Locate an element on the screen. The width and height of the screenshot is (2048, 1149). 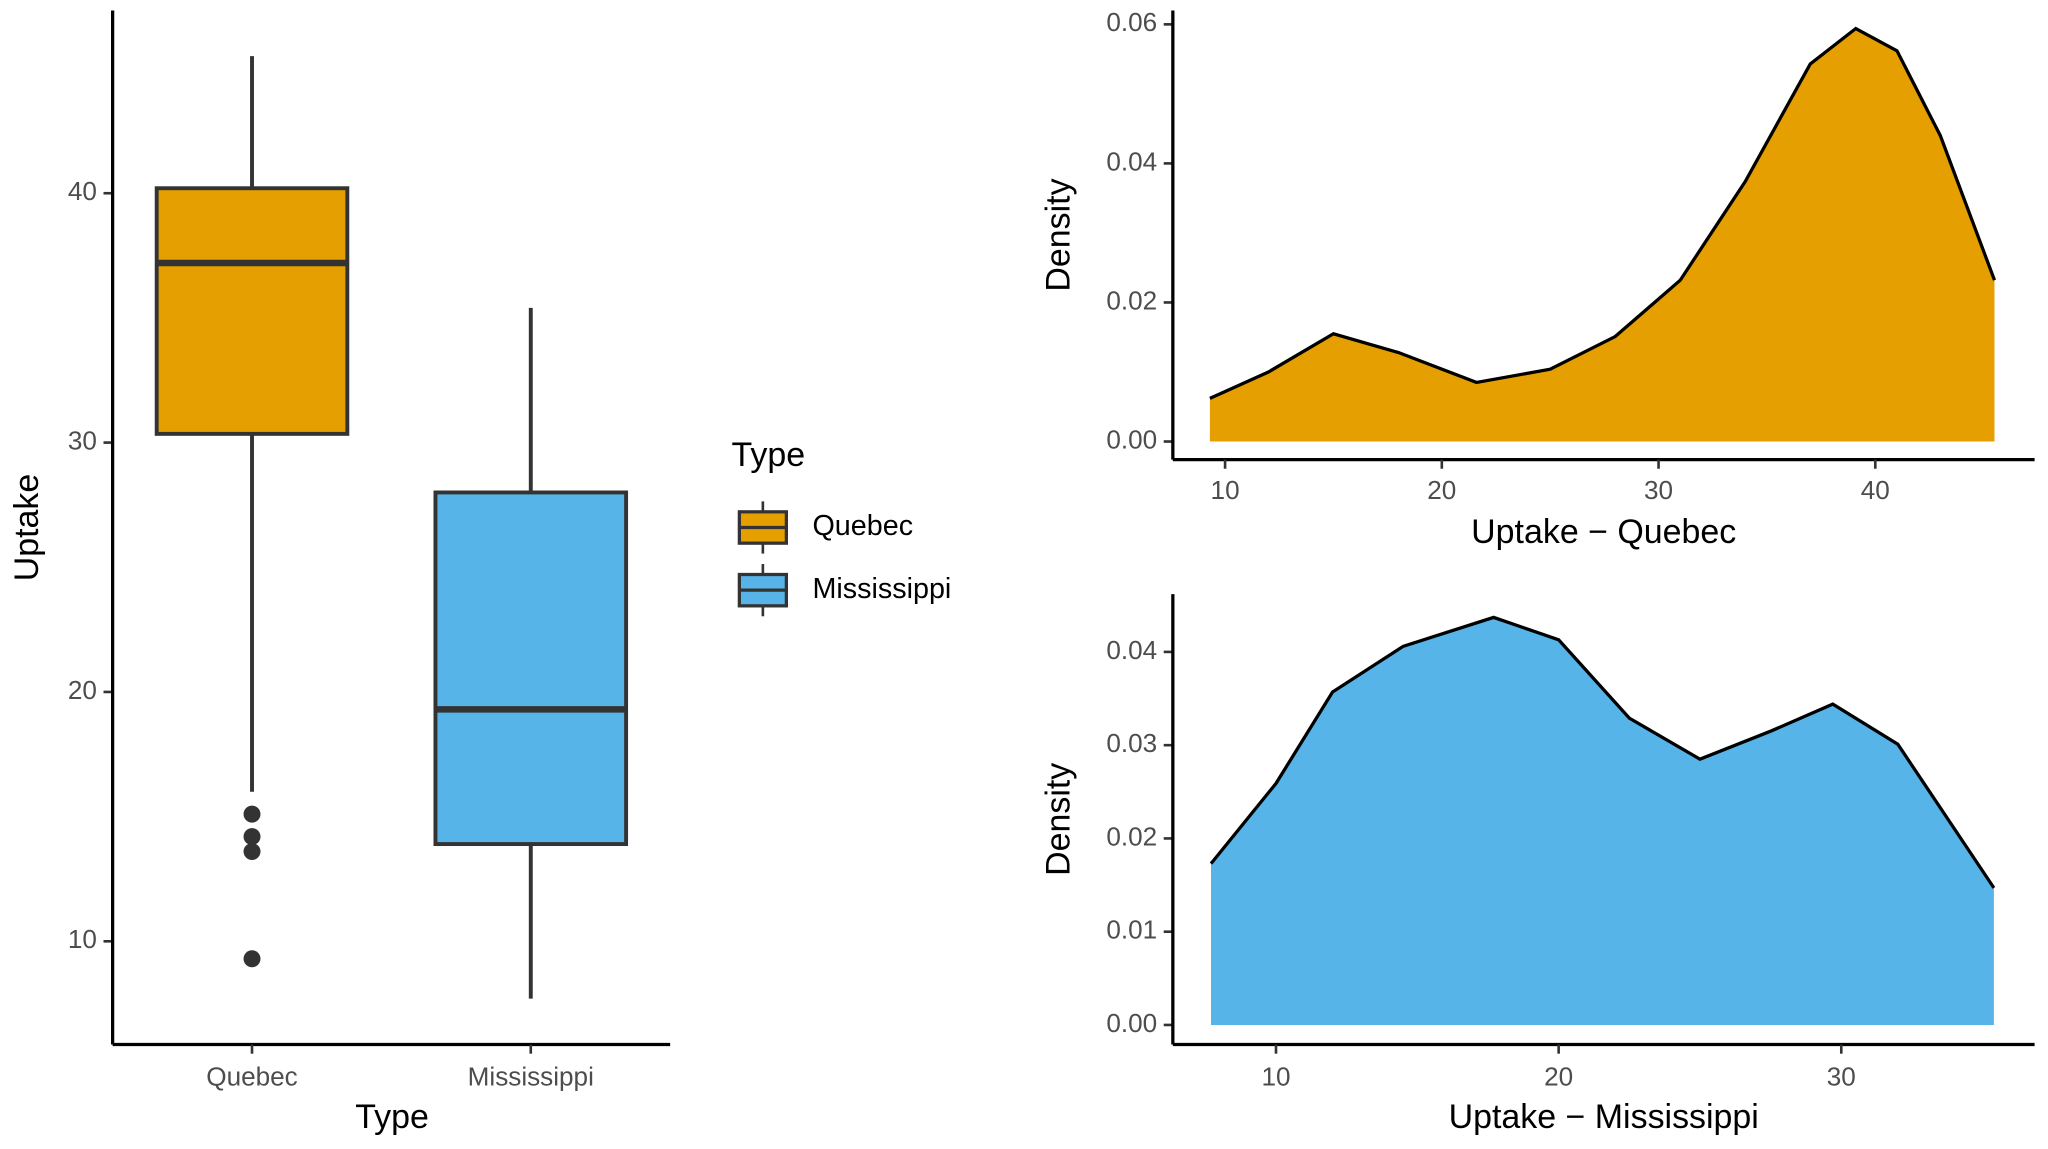
x-tick-label: Quebec is located at coordinates (251, 1076).